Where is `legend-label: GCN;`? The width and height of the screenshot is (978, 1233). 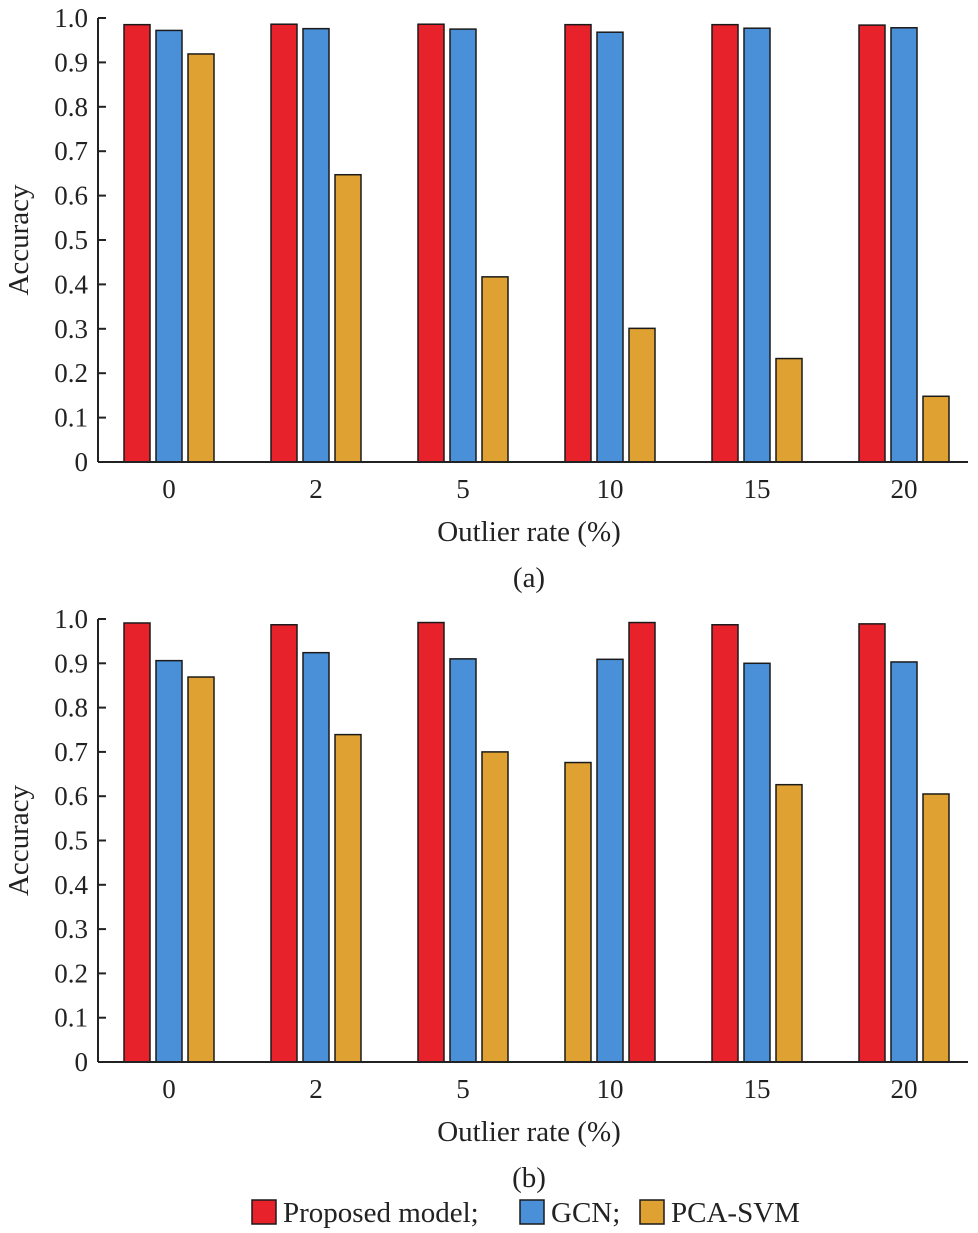
legend-label: GCN; is located at coordinates (585, 1213).